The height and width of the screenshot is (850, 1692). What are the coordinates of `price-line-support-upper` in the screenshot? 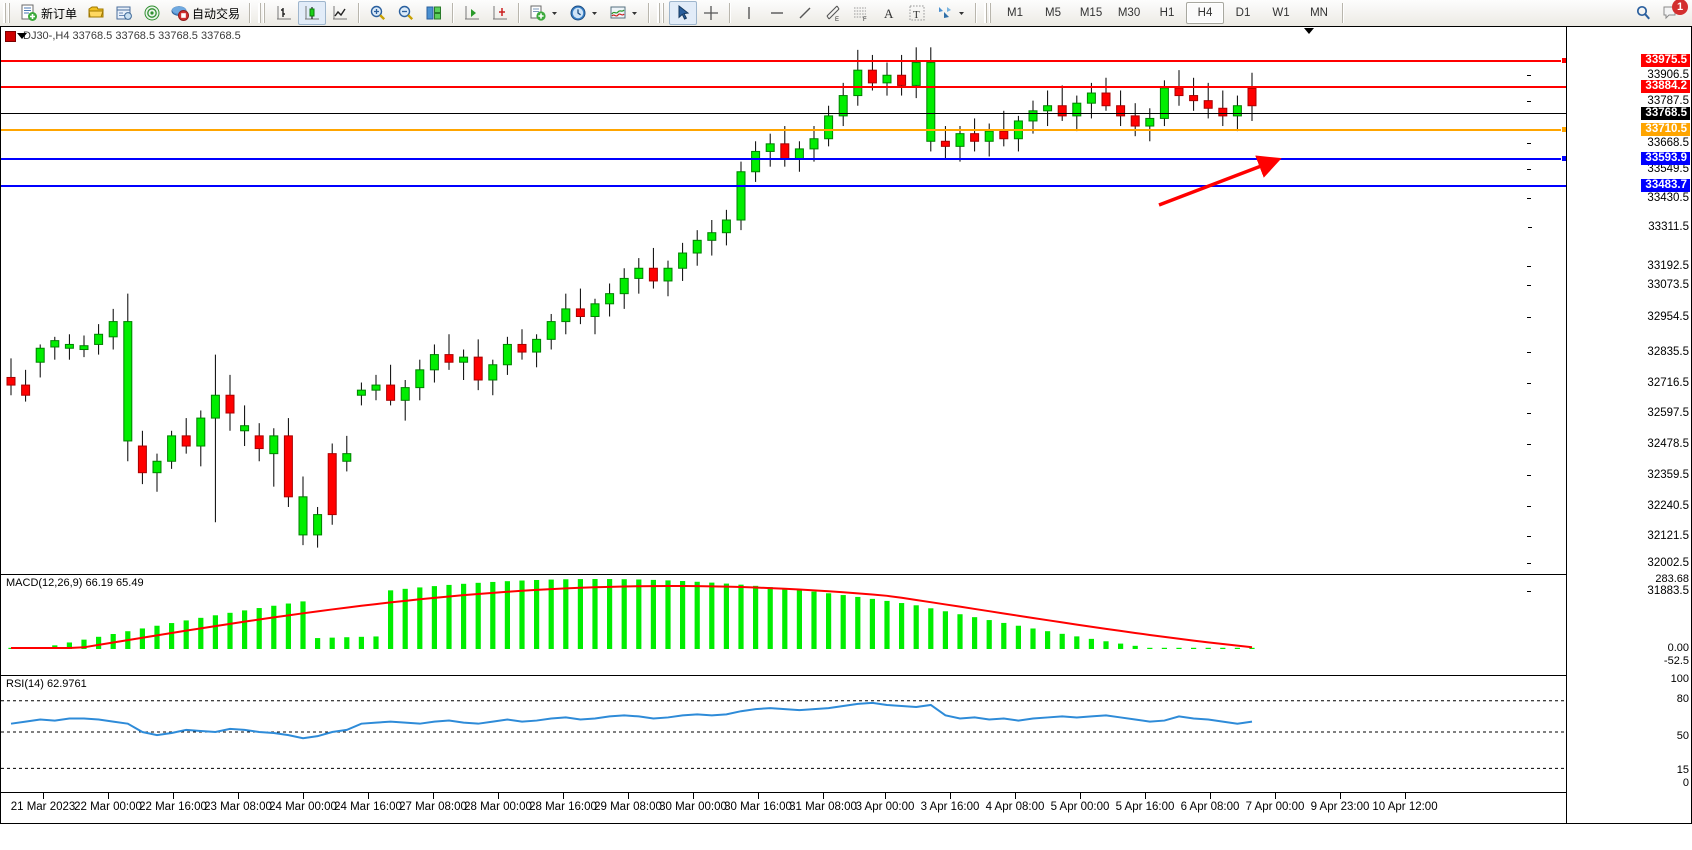 It's located at (784, 158).